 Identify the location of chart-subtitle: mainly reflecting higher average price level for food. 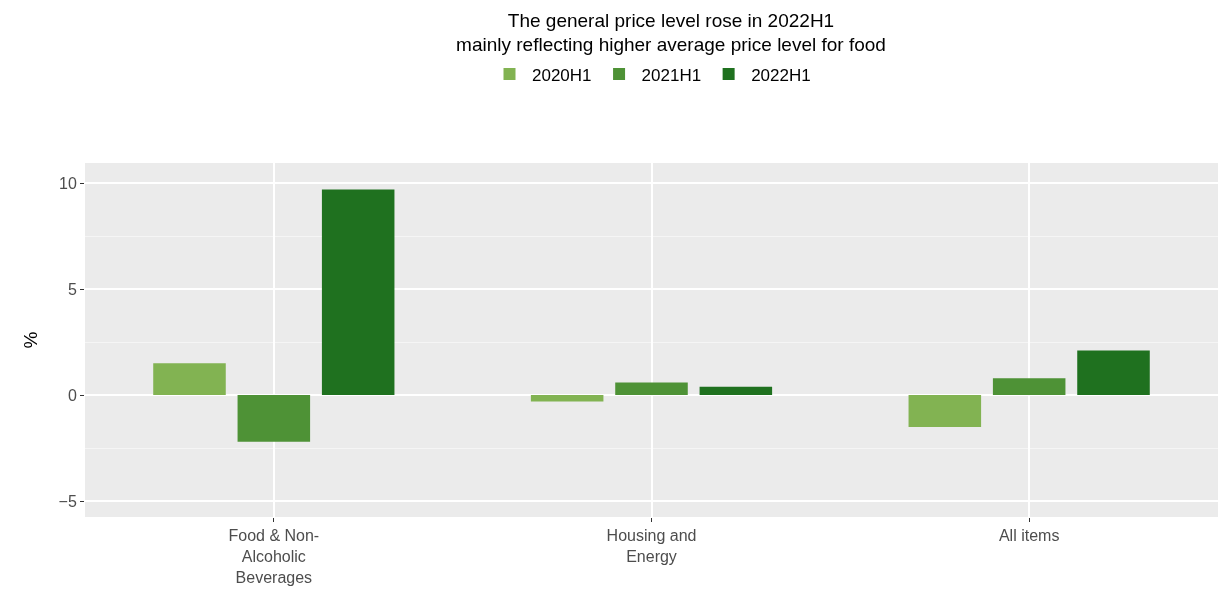
(671, 45).